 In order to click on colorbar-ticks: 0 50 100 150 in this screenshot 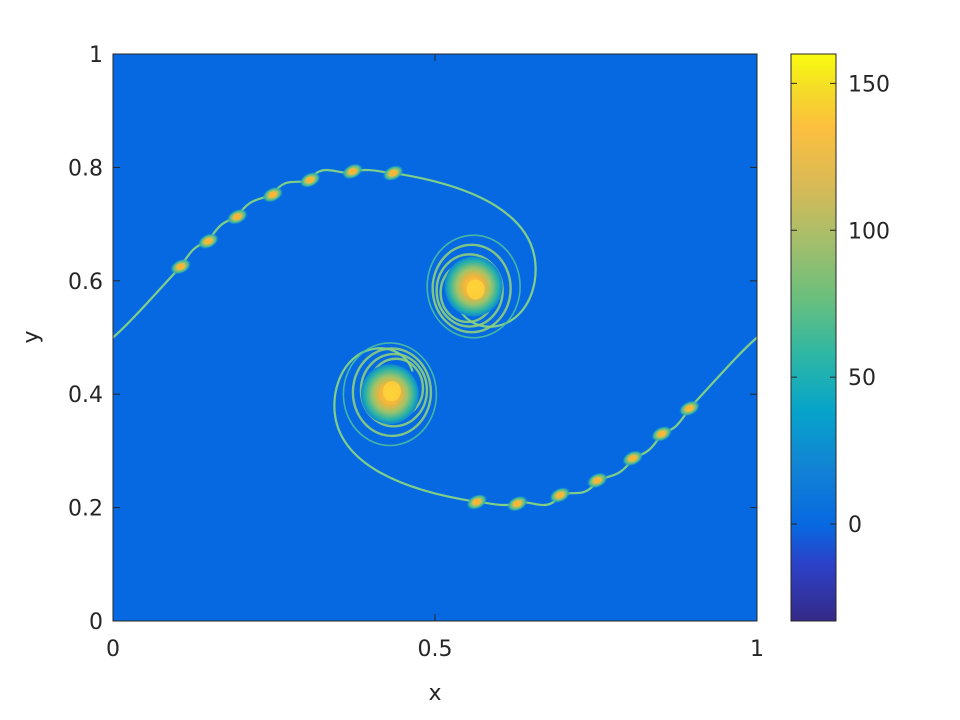, I will do `click(840, 305)`.